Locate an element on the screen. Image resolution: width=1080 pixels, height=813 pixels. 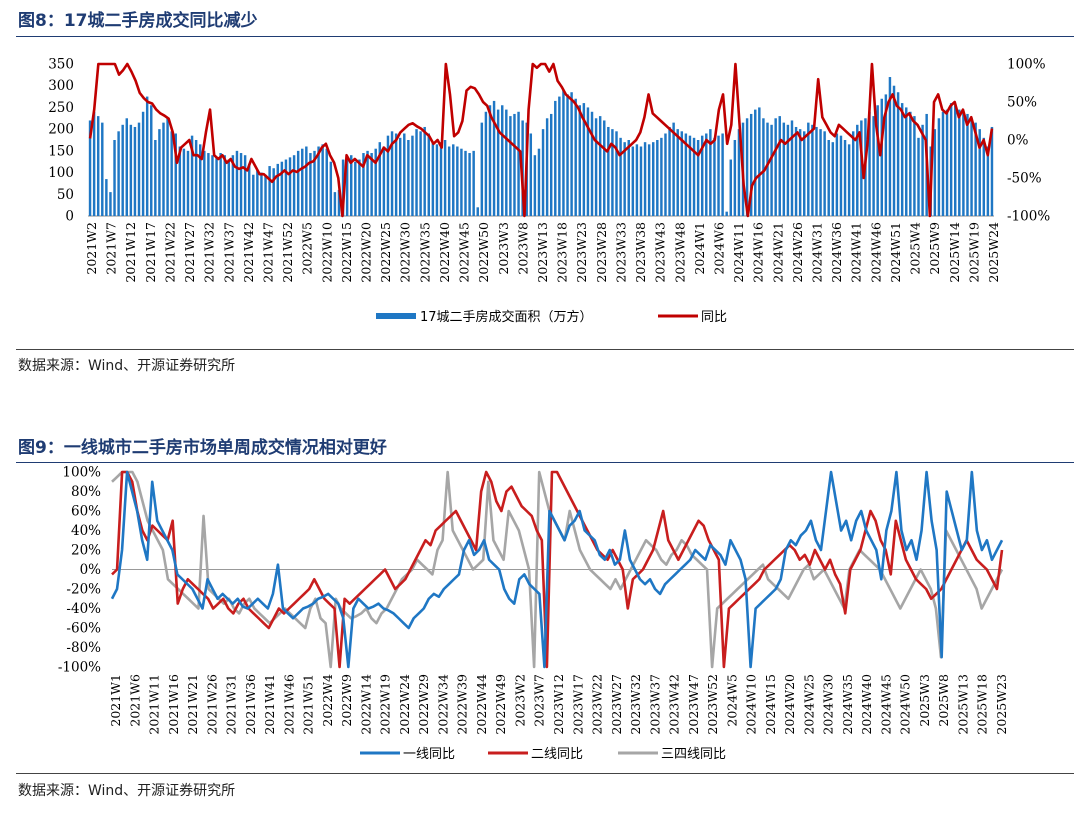
fig9-x-tick: 2022W24 is located at coordinates (404, 704).